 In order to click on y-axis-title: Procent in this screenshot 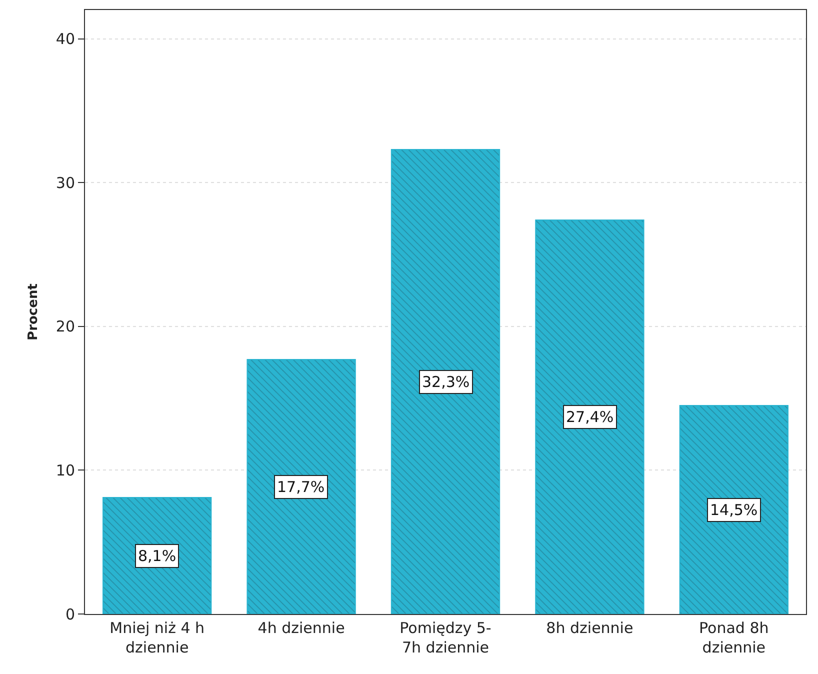, I will do `click(33, 312)`.